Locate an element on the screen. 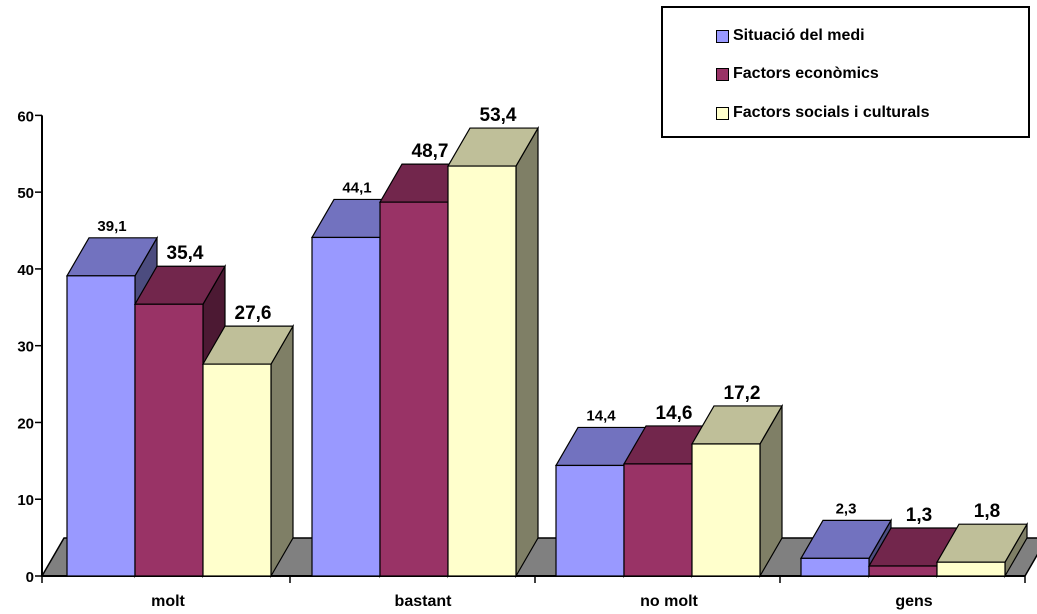 The image size is (1037, 614). legend-item-series-3: Factors socials i culturals is located at coordinates (823, 113).